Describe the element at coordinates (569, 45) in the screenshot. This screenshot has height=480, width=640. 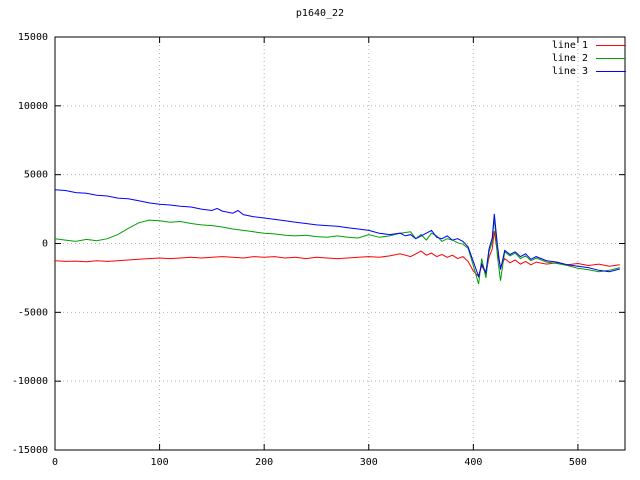
I see `legend-label-line-1: line 1` at that location.